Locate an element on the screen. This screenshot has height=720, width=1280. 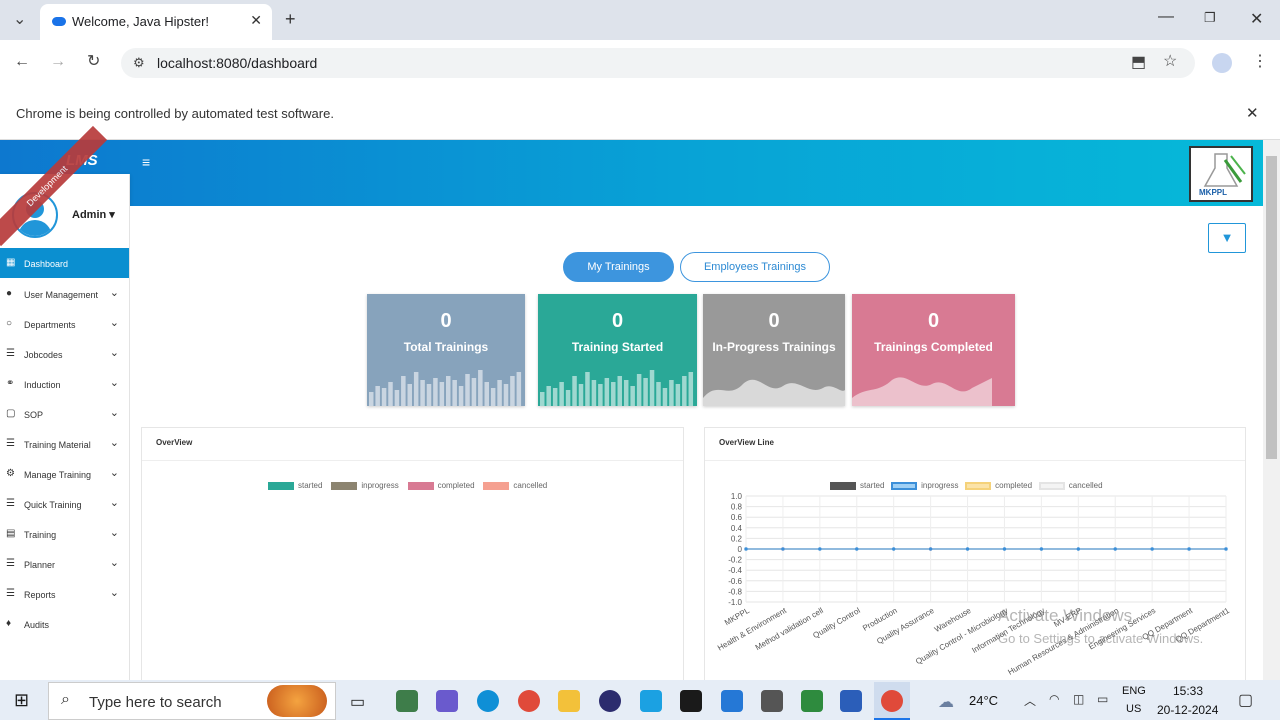
user-menu: Admin ▾ is located at coordinates (93, 215).